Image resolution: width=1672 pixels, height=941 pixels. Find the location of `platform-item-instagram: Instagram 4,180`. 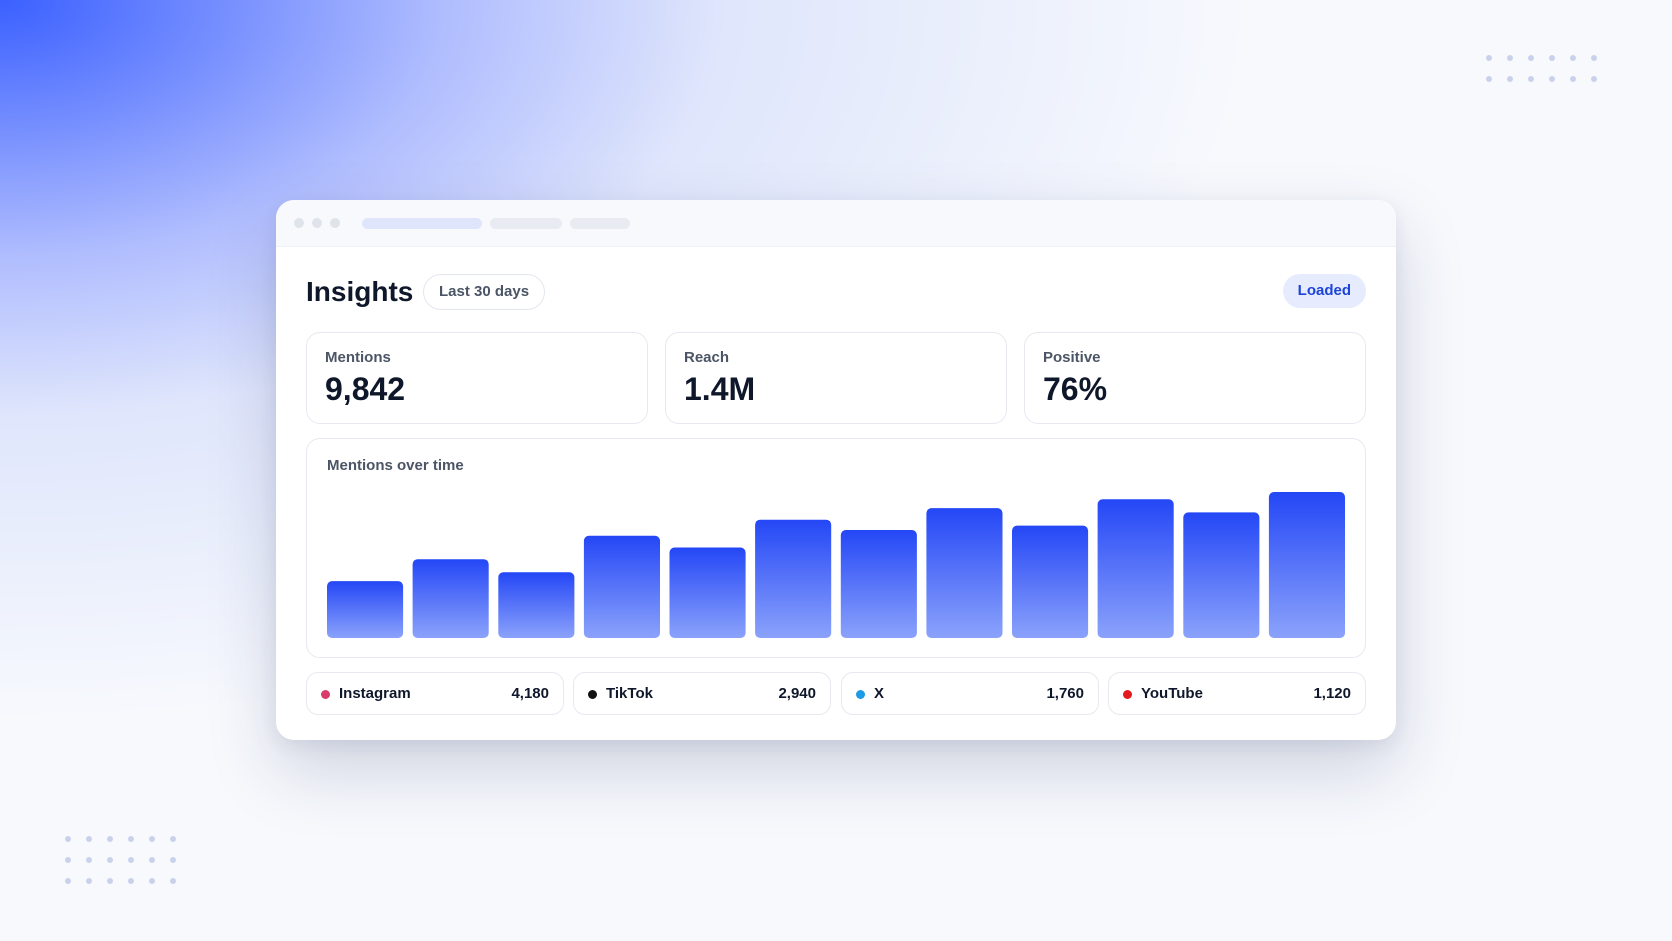

platform-item-instagram: Instagram 4,180 is located at coordinates (435, 693).